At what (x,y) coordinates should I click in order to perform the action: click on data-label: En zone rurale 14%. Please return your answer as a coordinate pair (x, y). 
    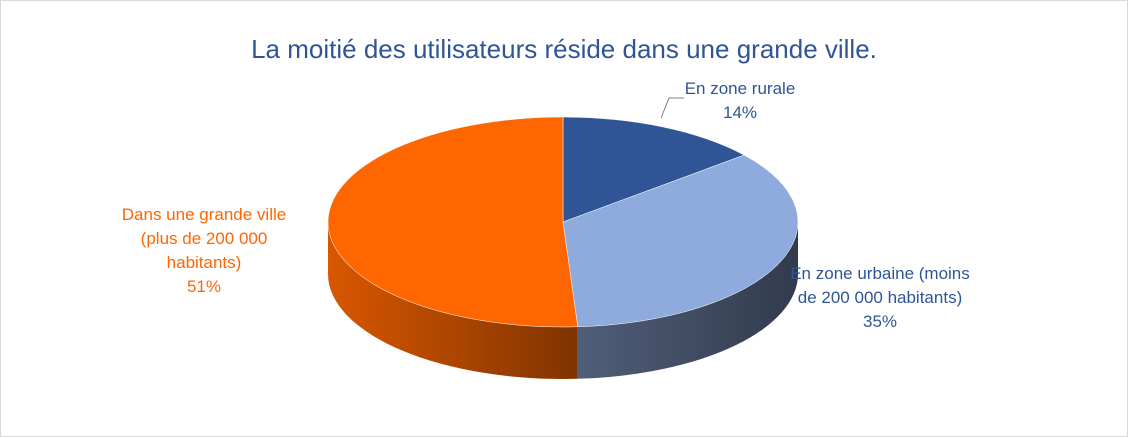
    Looking at the image, I should click on (740, 101).